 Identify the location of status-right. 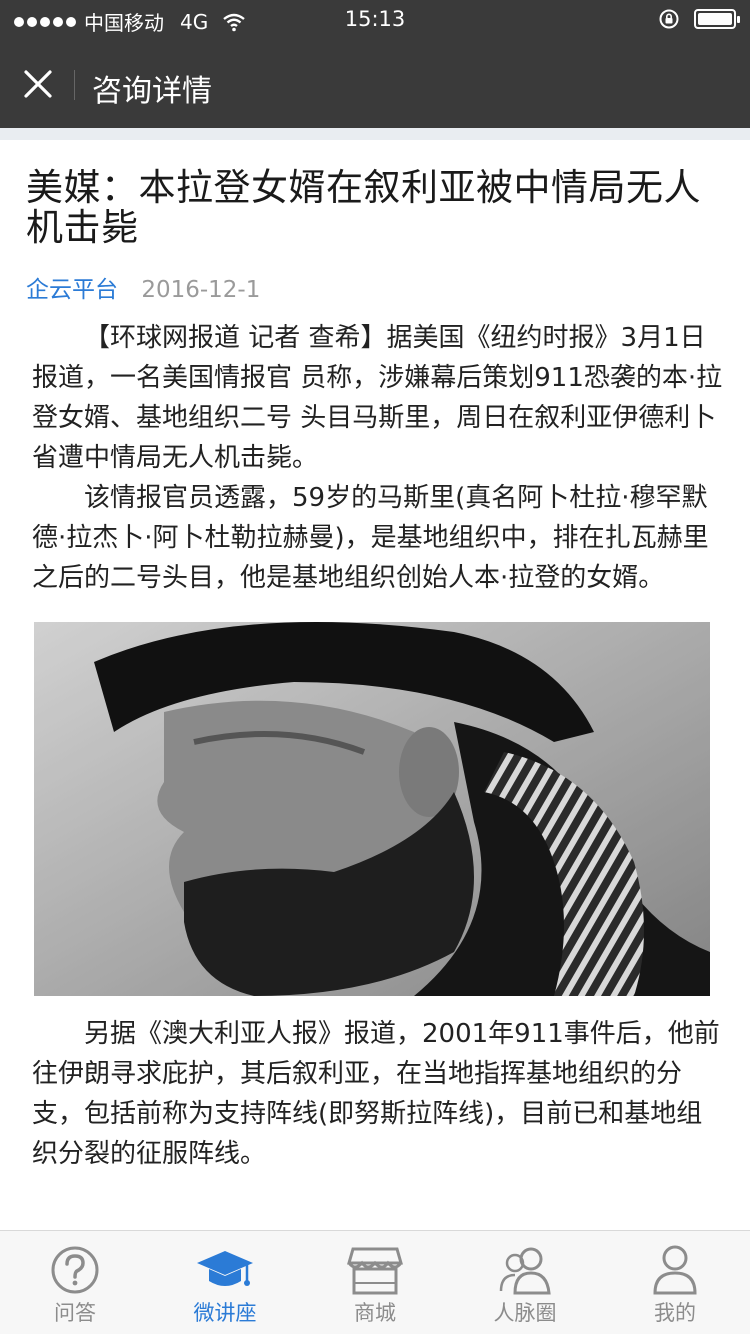
(699, 19).